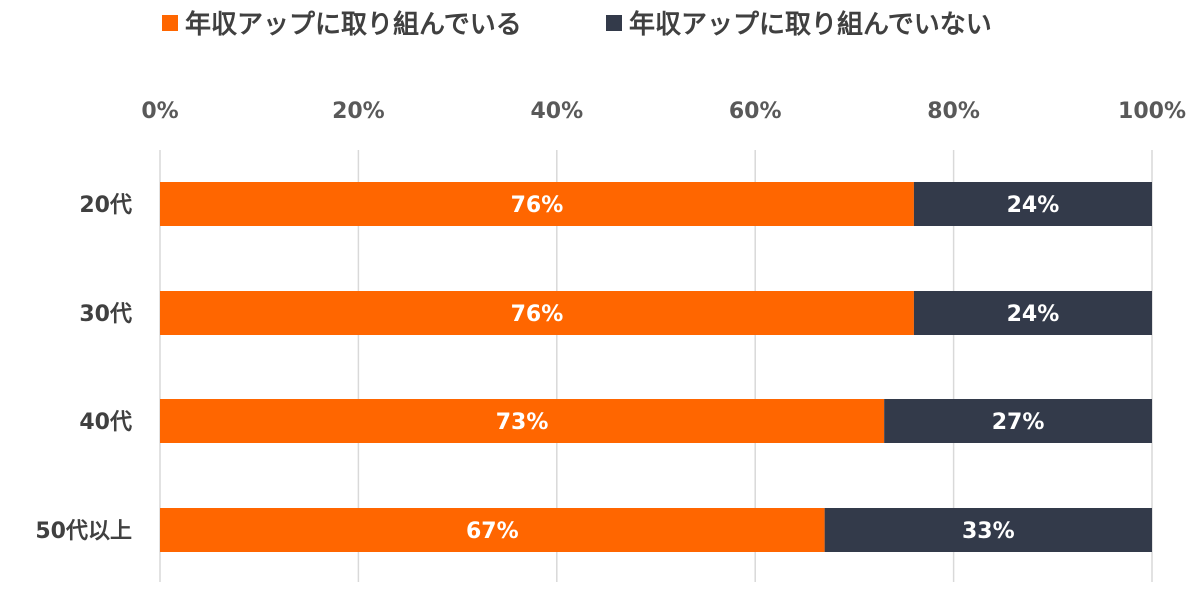 Image resolution: width=1200 pixels, height=590 pixels. I want to click on legend: 年収アップに取り組んでいる 年収アップに取り組んでいない, so click(577, 24).